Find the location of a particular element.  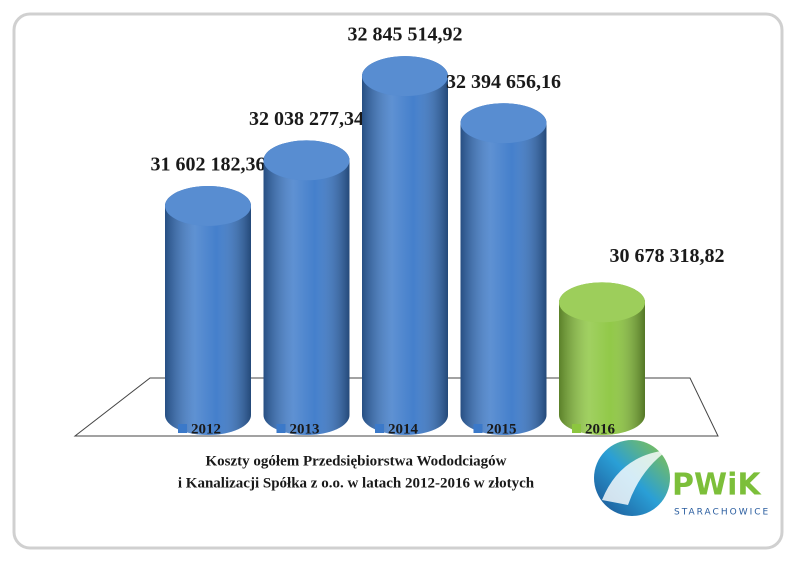

legend-label: 2016 is located at coordinates (600, 429).